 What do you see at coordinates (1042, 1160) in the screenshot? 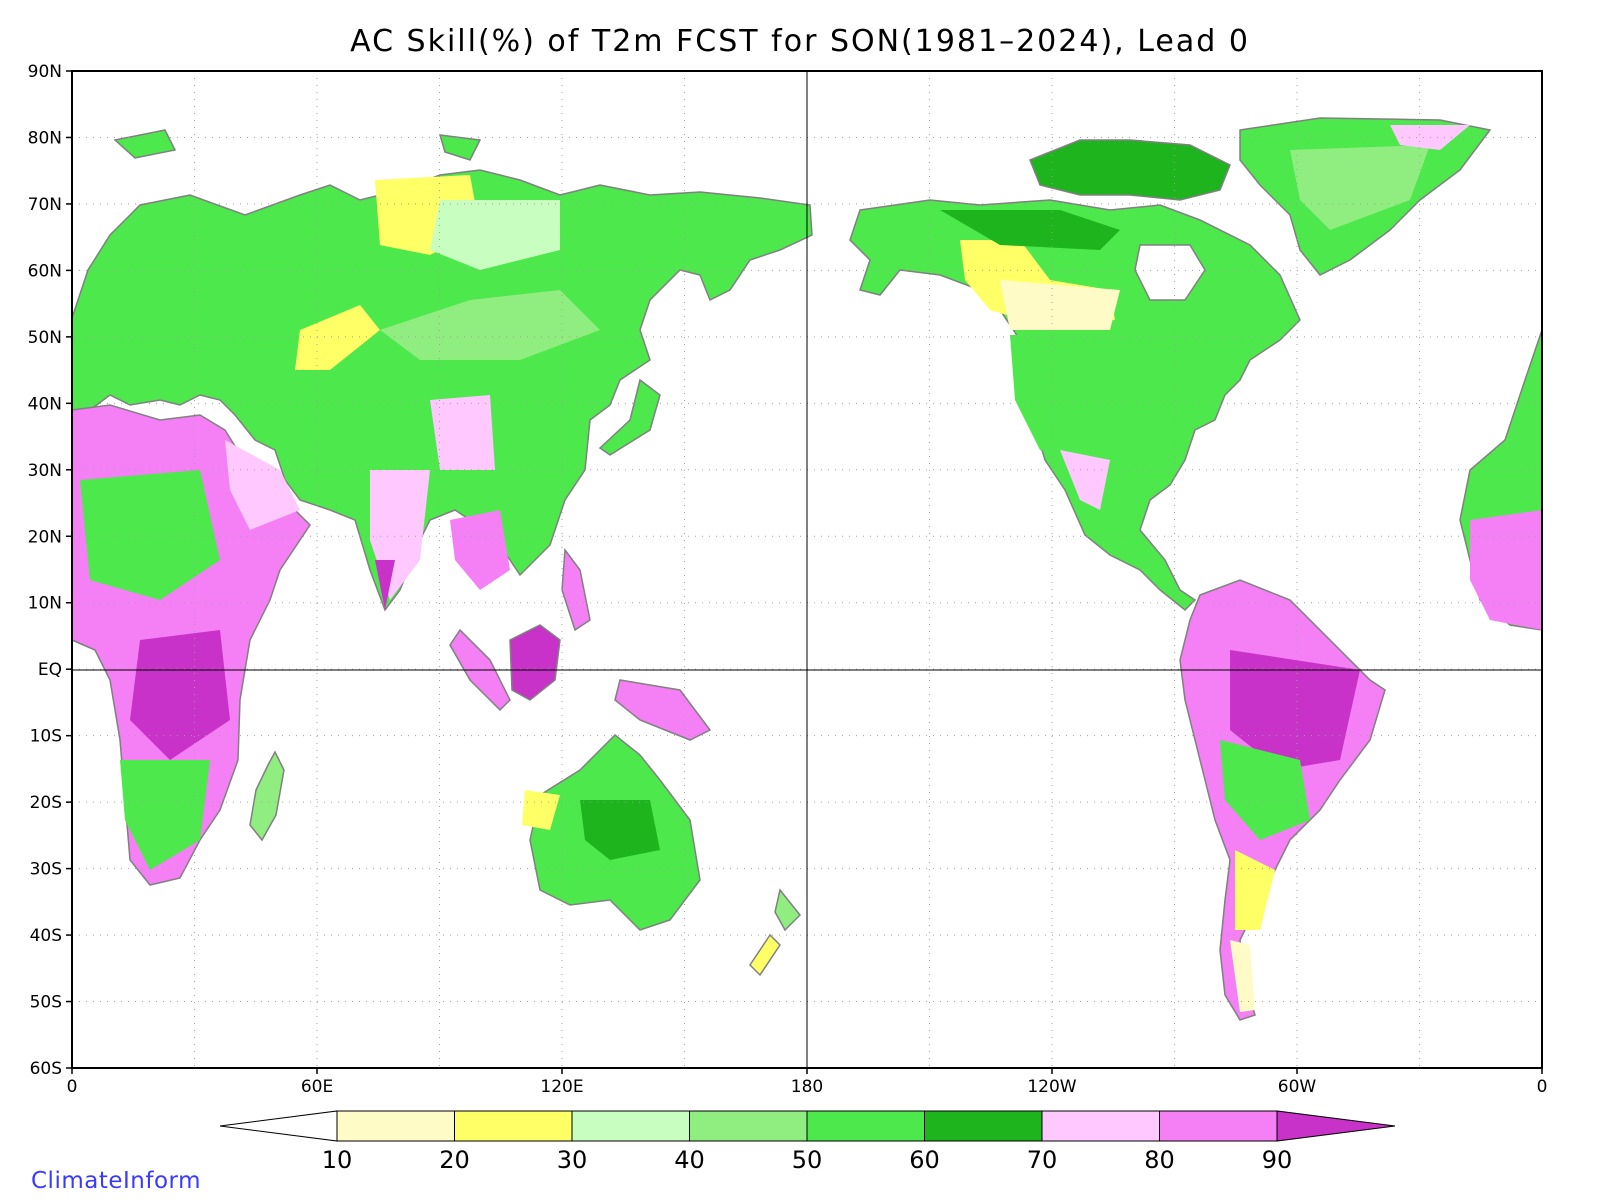
I see `colorbar-label: 70` at bounding box center [1042, 1160].